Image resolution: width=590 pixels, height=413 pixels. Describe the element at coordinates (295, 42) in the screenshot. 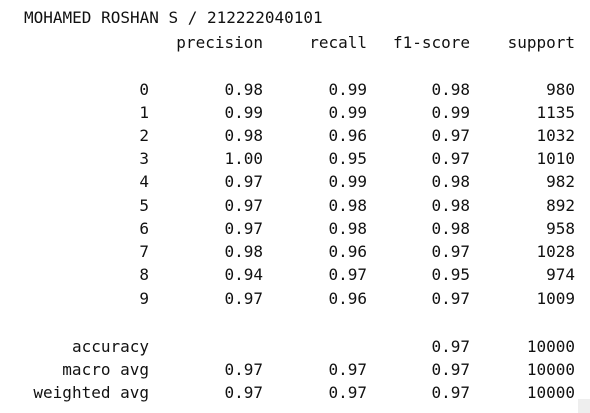

I see `header-row: precision recall f1-score support` at that location.